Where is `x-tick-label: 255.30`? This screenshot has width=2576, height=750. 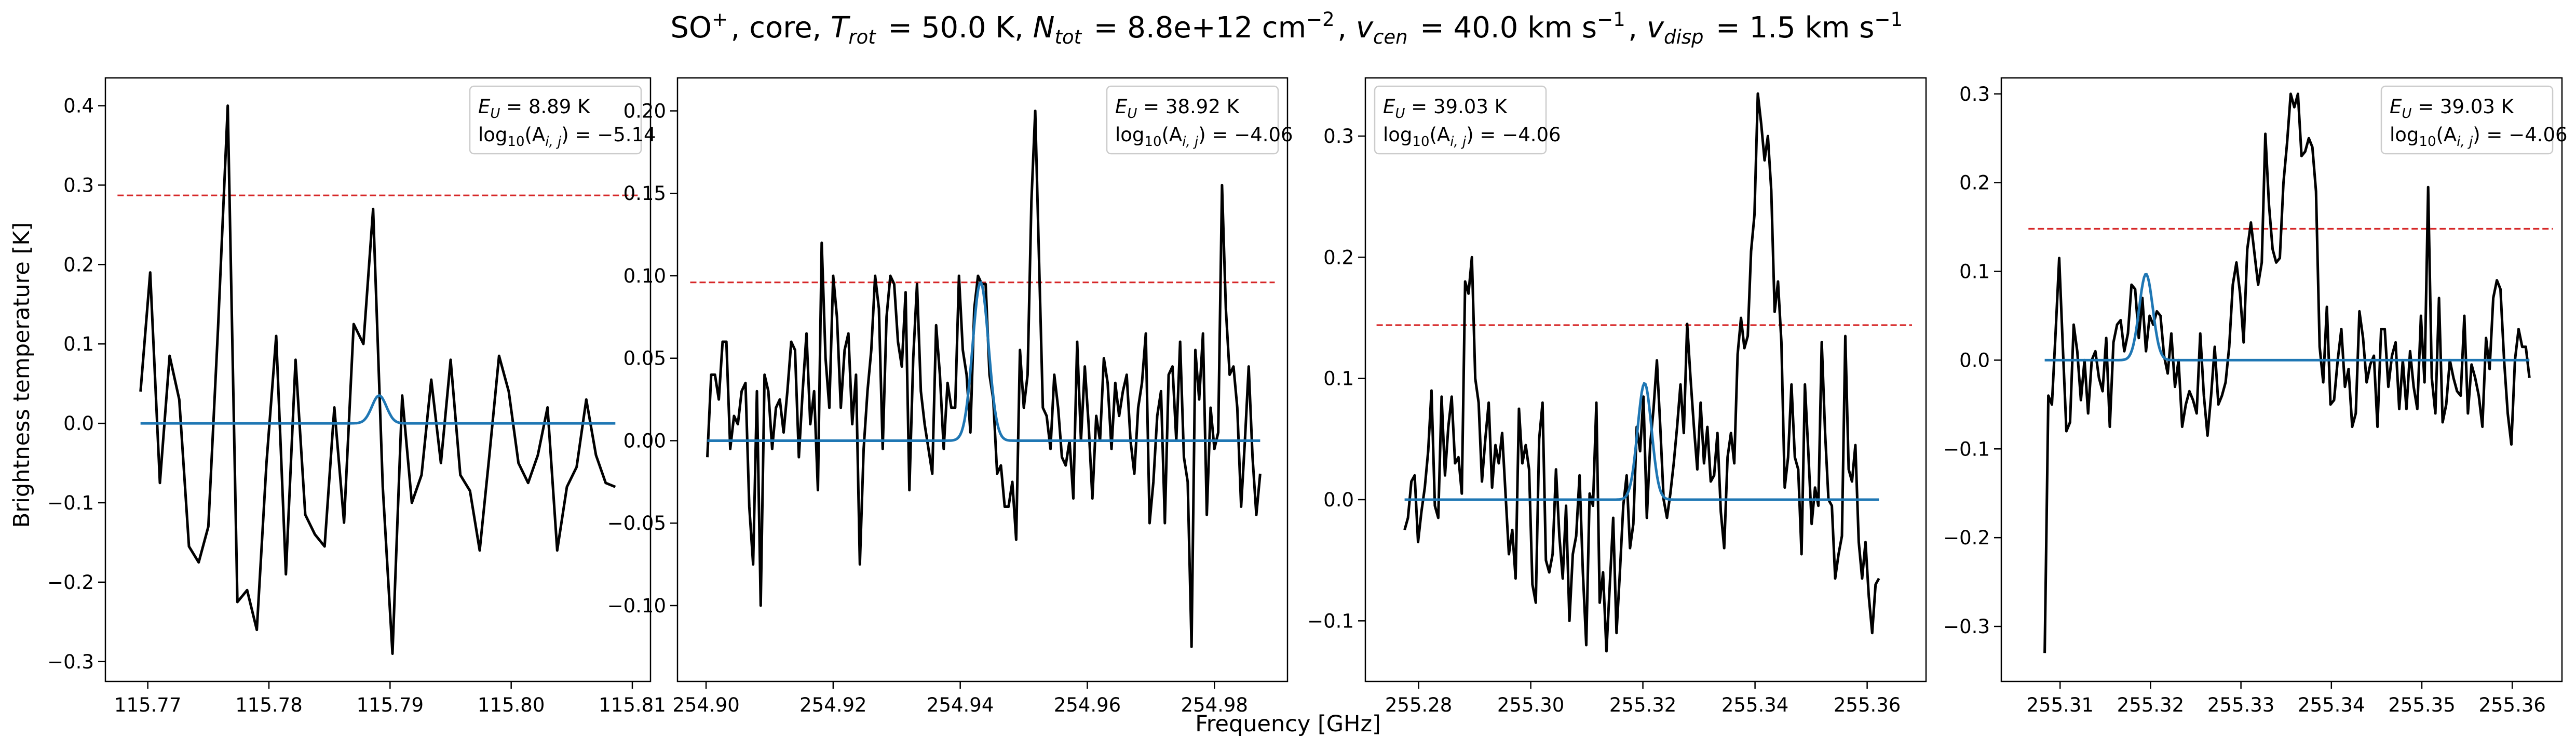 x-tick-label: 255.30 is located at coordinates (1530, 705).